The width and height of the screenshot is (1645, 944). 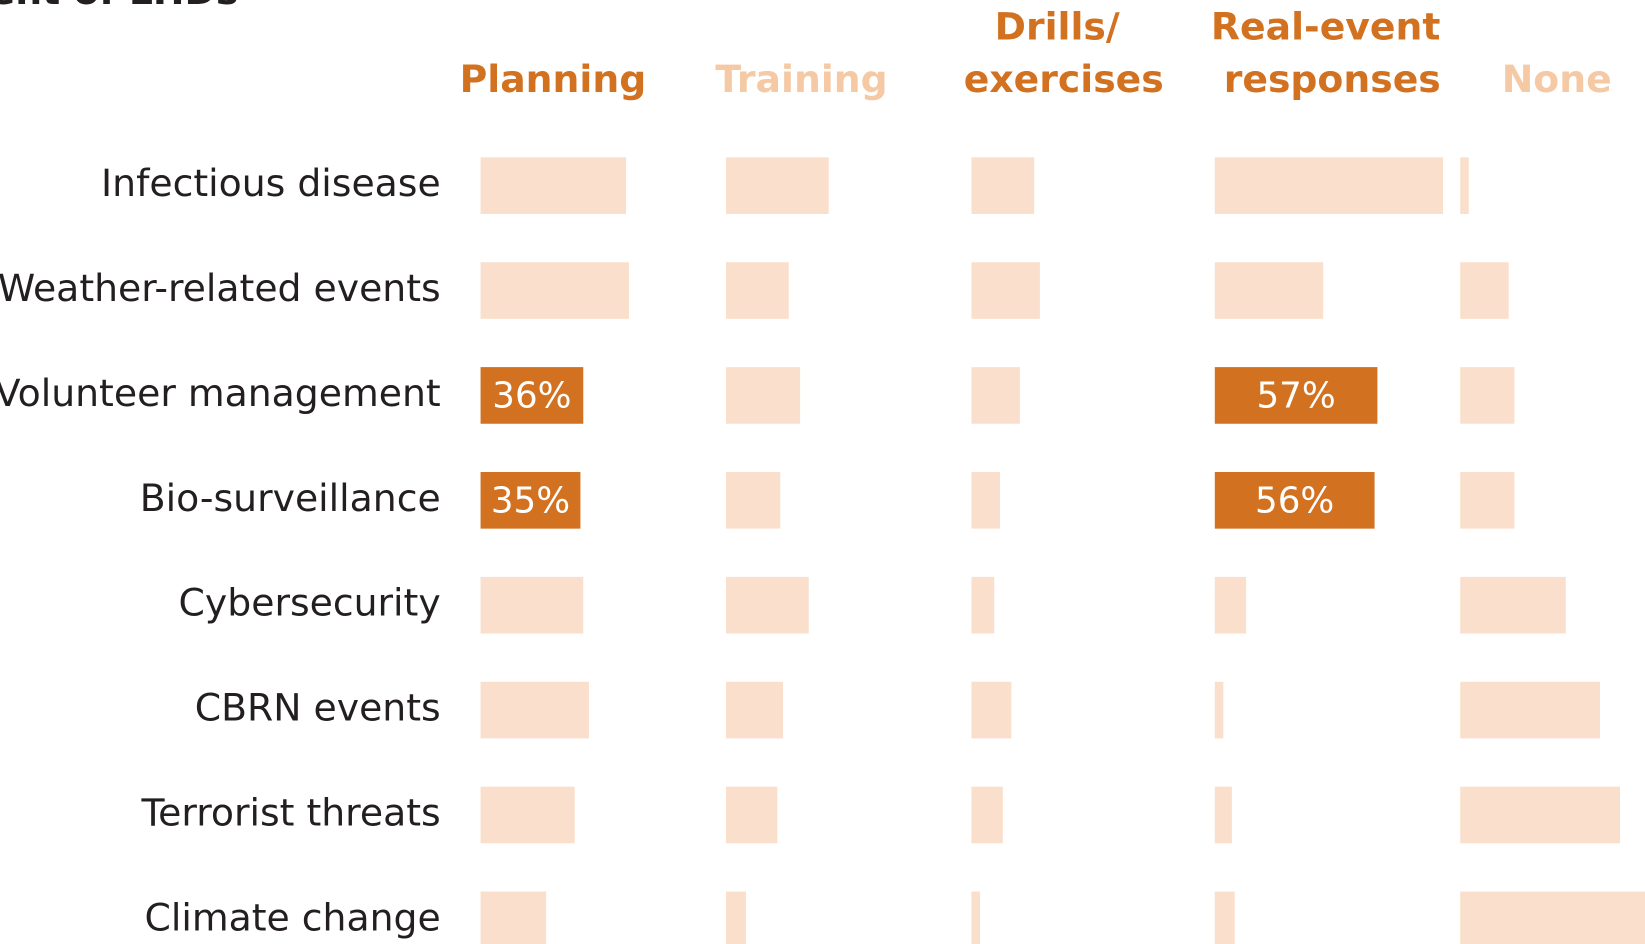 I want to click on column-header: None, so click(x=1557, y=78).